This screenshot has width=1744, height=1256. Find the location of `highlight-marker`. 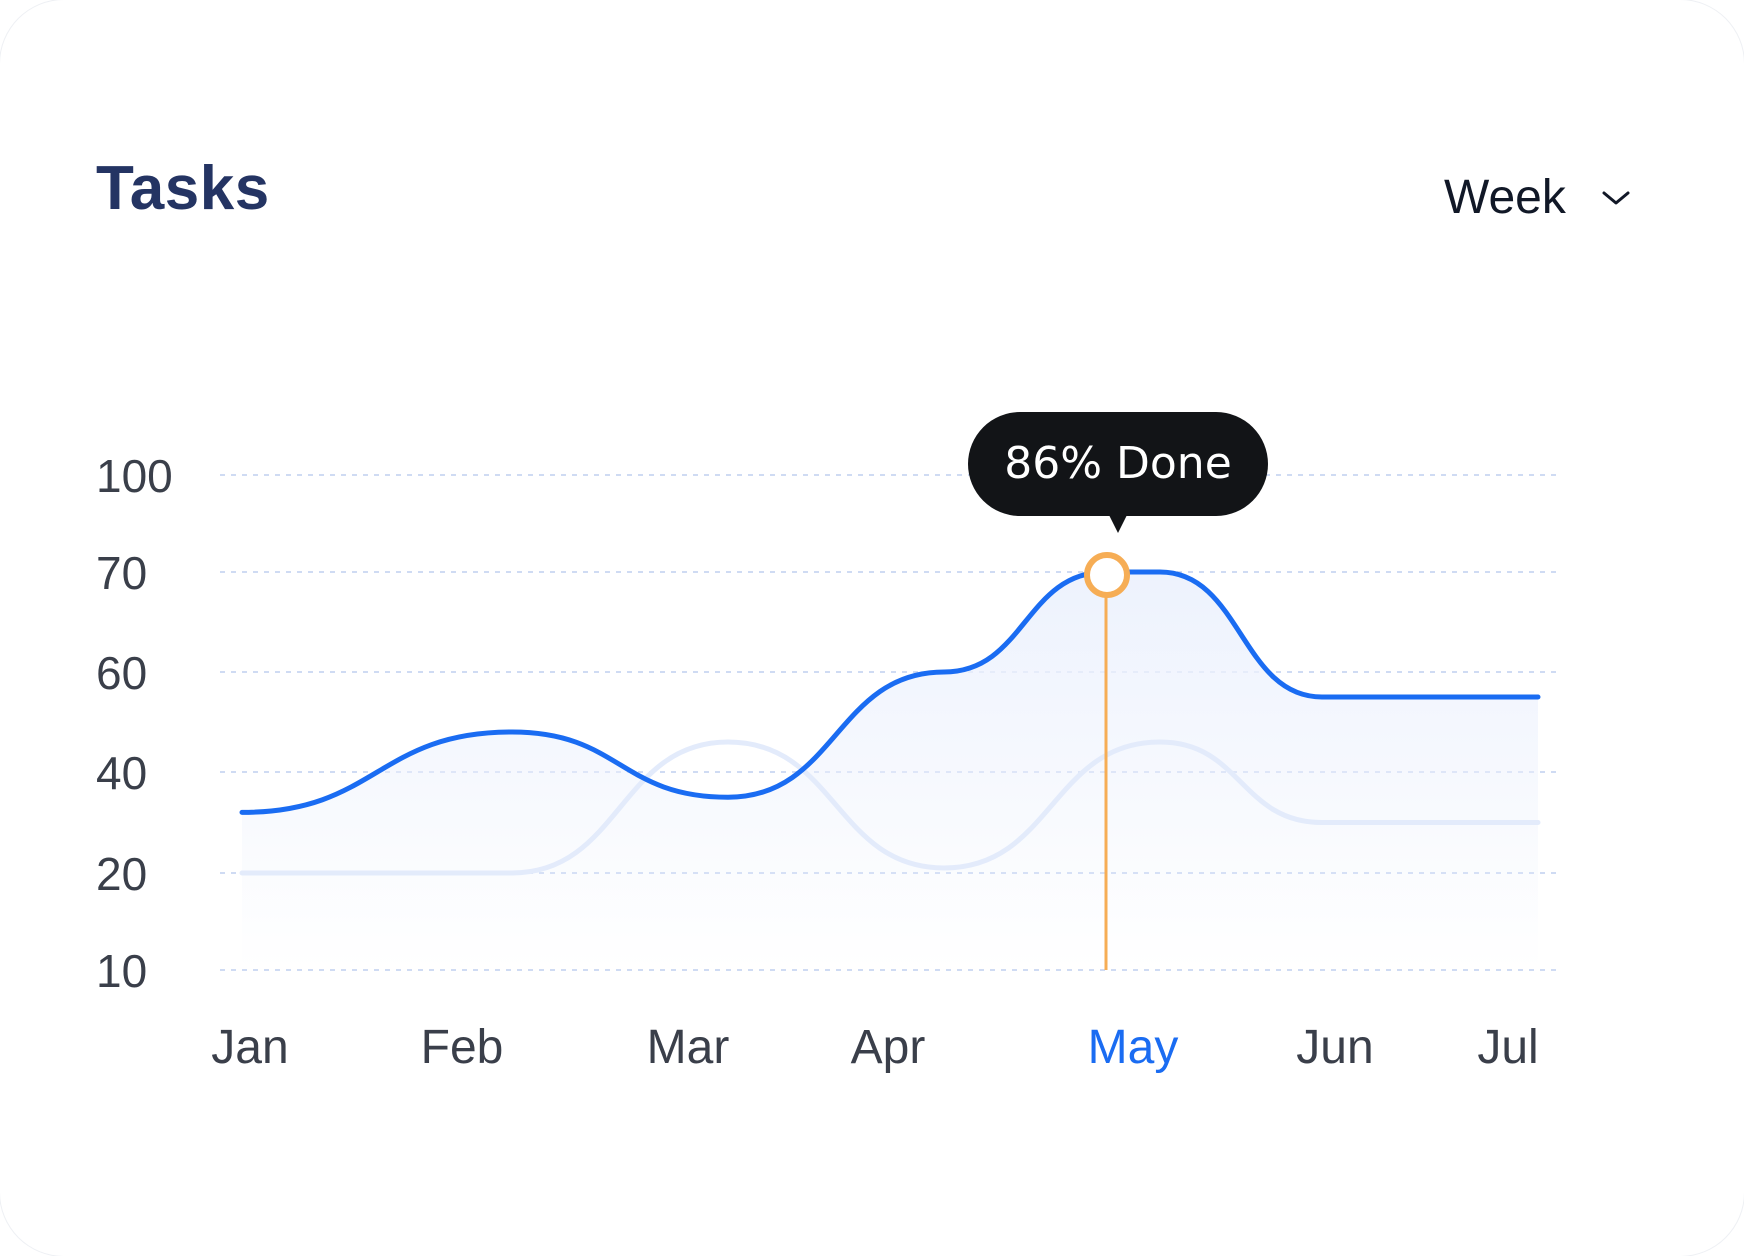

highlight-marker is located at coordinates (1107, 575).